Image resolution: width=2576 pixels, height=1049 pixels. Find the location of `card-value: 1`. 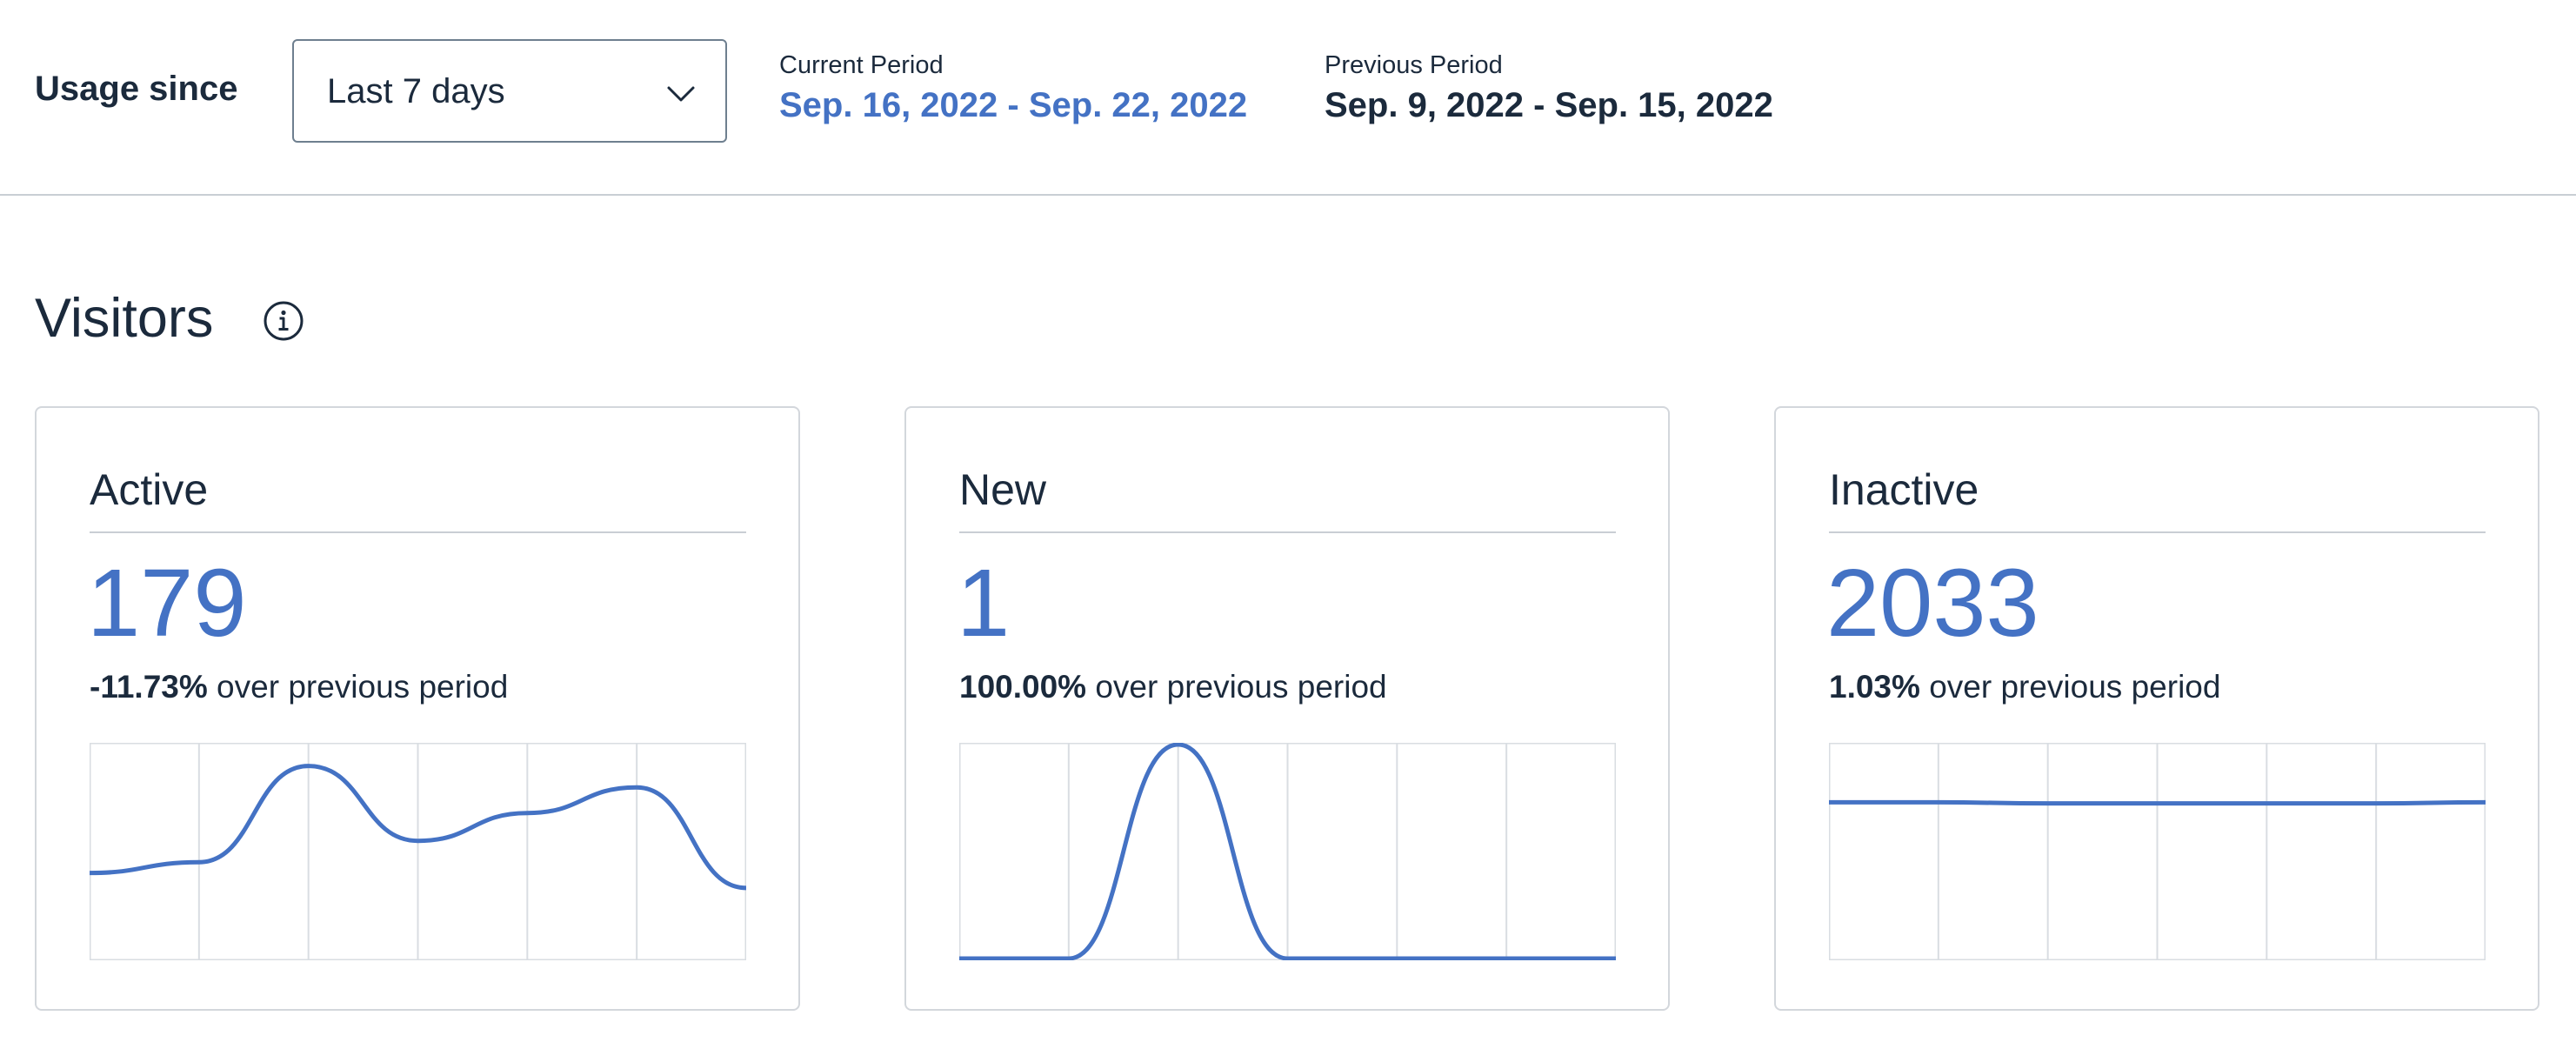

card-value: 1 is located at coordinates (984, 603).